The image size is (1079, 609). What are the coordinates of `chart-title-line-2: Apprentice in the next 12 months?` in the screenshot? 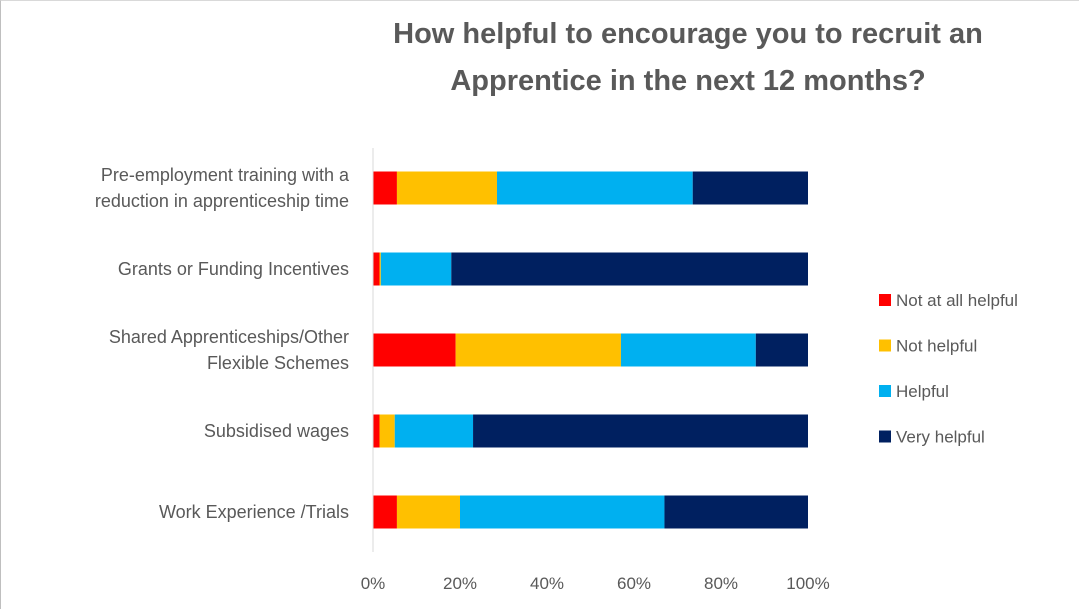 It's located at (687, 81).